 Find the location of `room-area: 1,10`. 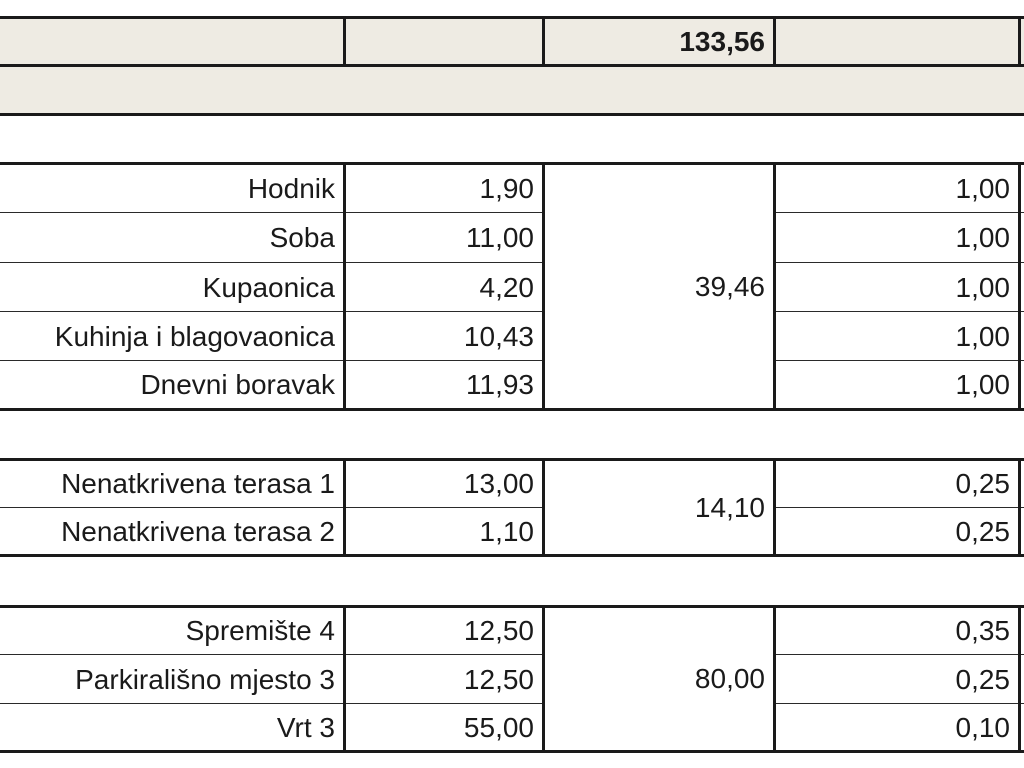

room-area: 1,10 is located at coordinates (444, 531).